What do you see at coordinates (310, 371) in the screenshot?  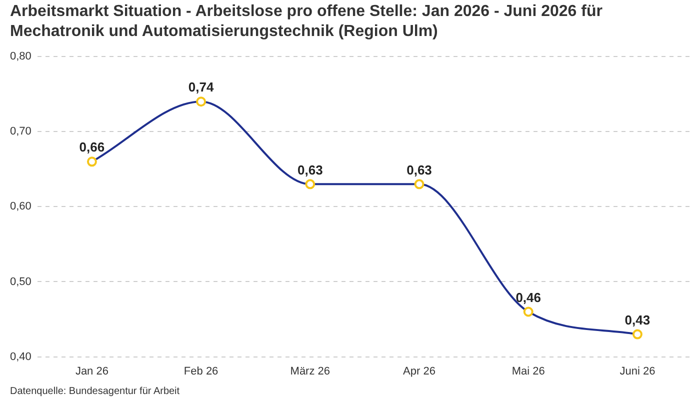 I see `x-tick-label: März 26` at bounding box center [310, 371].